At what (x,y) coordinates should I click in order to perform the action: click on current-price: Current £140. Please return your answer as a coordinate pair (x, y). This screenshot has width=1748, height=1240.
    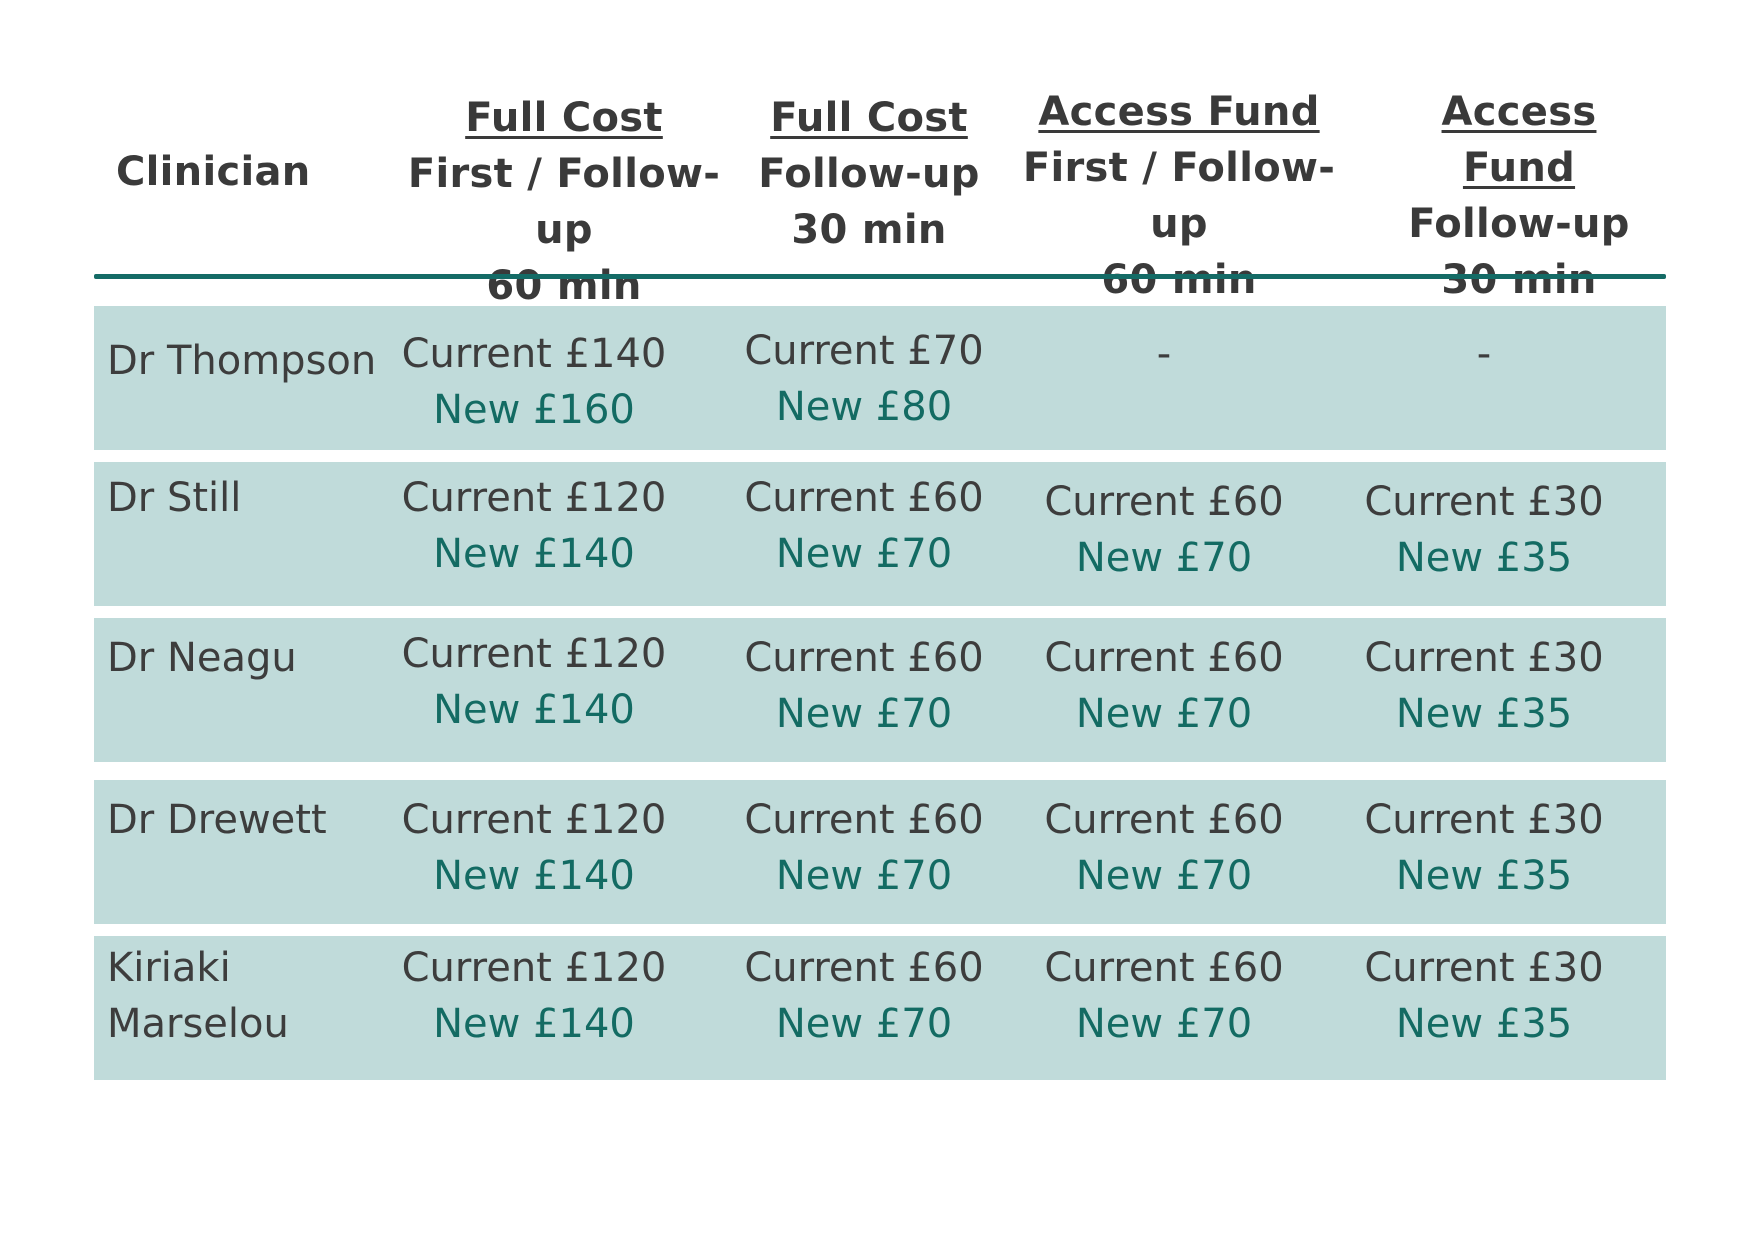
    Looking at the image, I should click on (534, 354).